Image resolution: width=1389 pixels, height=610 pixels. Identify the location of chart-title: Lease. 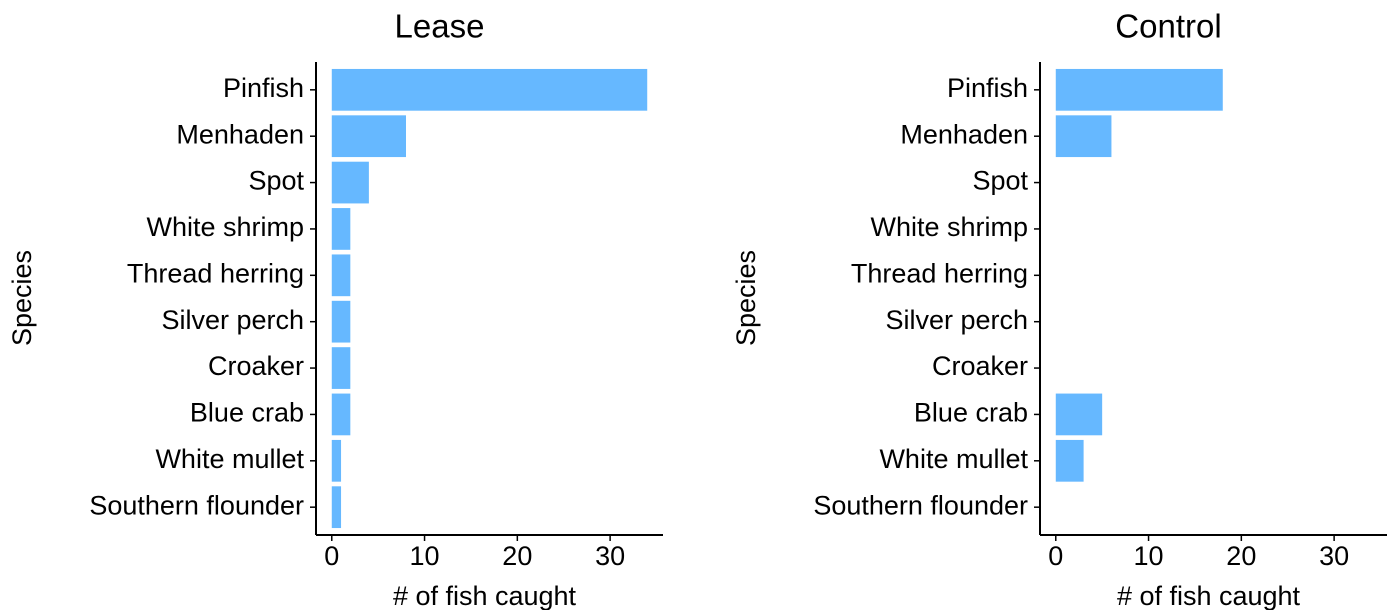
(440, 26).